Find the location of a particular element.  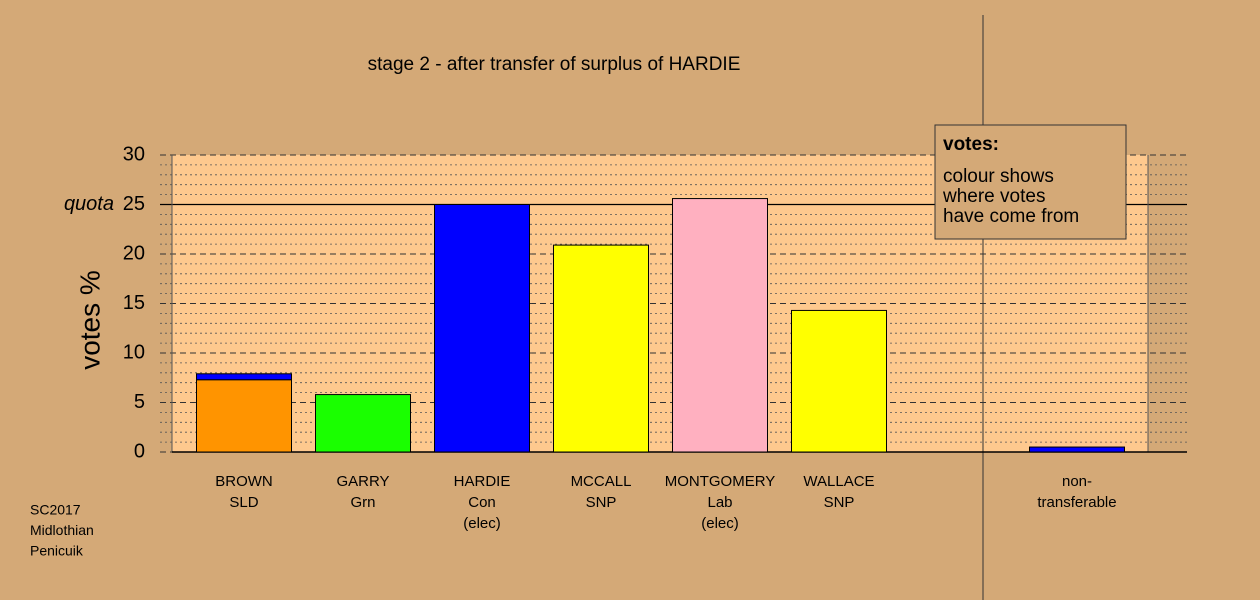

x-tick-label: transferable is located at coordinates (1076, 502).